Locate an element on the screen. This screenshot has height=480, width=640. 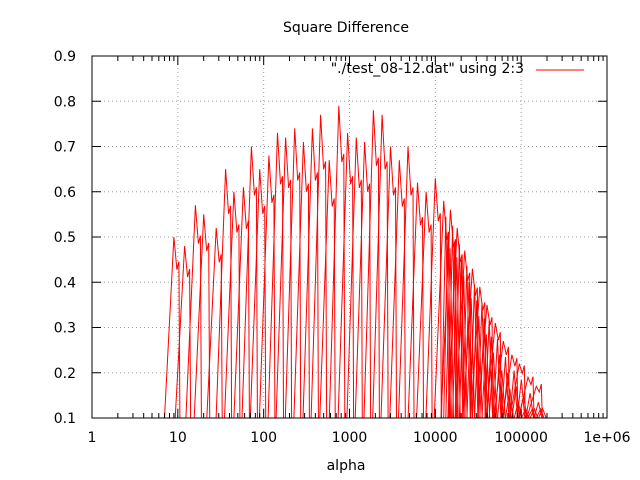
x-axis-label: alpha is located at coordinates (346, 466).